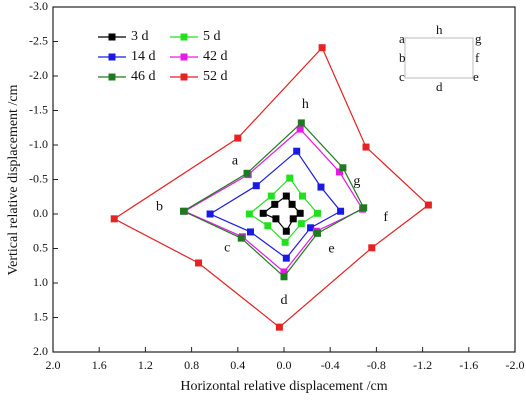 The height and width of the screenshot is (401, 526). Describe the element at coordinates (212, 36) in the screenshot. I see `legend-label: 5 d` at that location.